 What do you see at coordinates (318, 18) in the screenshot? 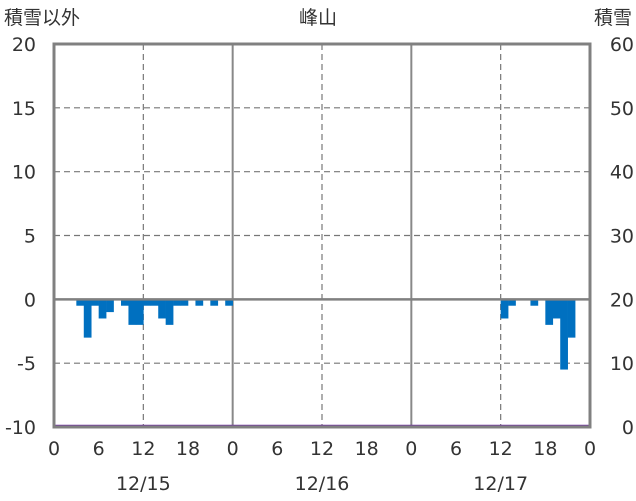
I see `chart-title: 峰山` at bounding box center [318, 18].